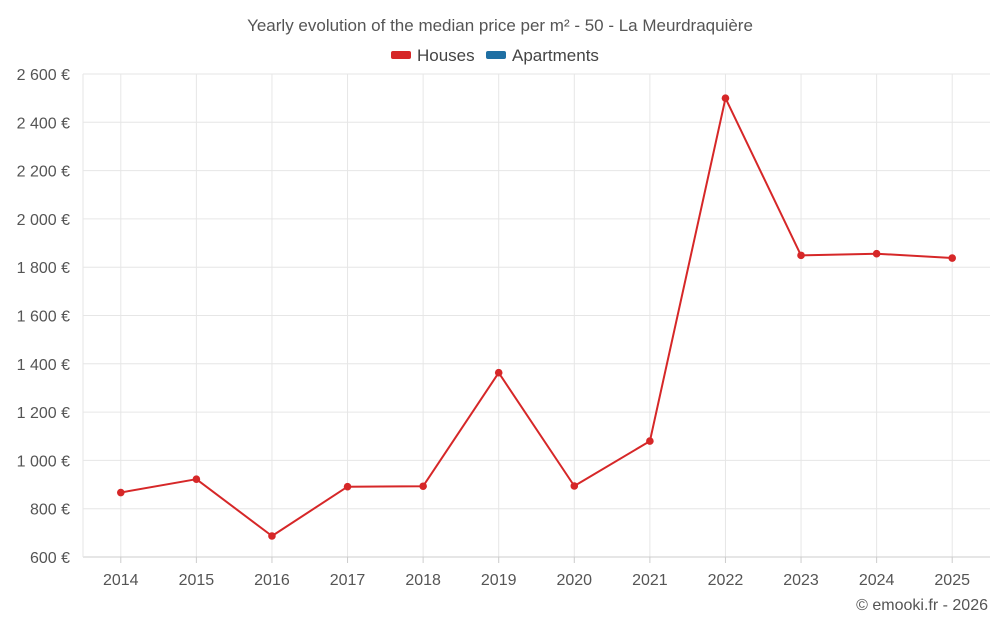 This screenshot has height=625, width=1000. Describe the element at coordinates (50, 510) in the screenshot. I see `y-tick-label: 800 €` at that location.